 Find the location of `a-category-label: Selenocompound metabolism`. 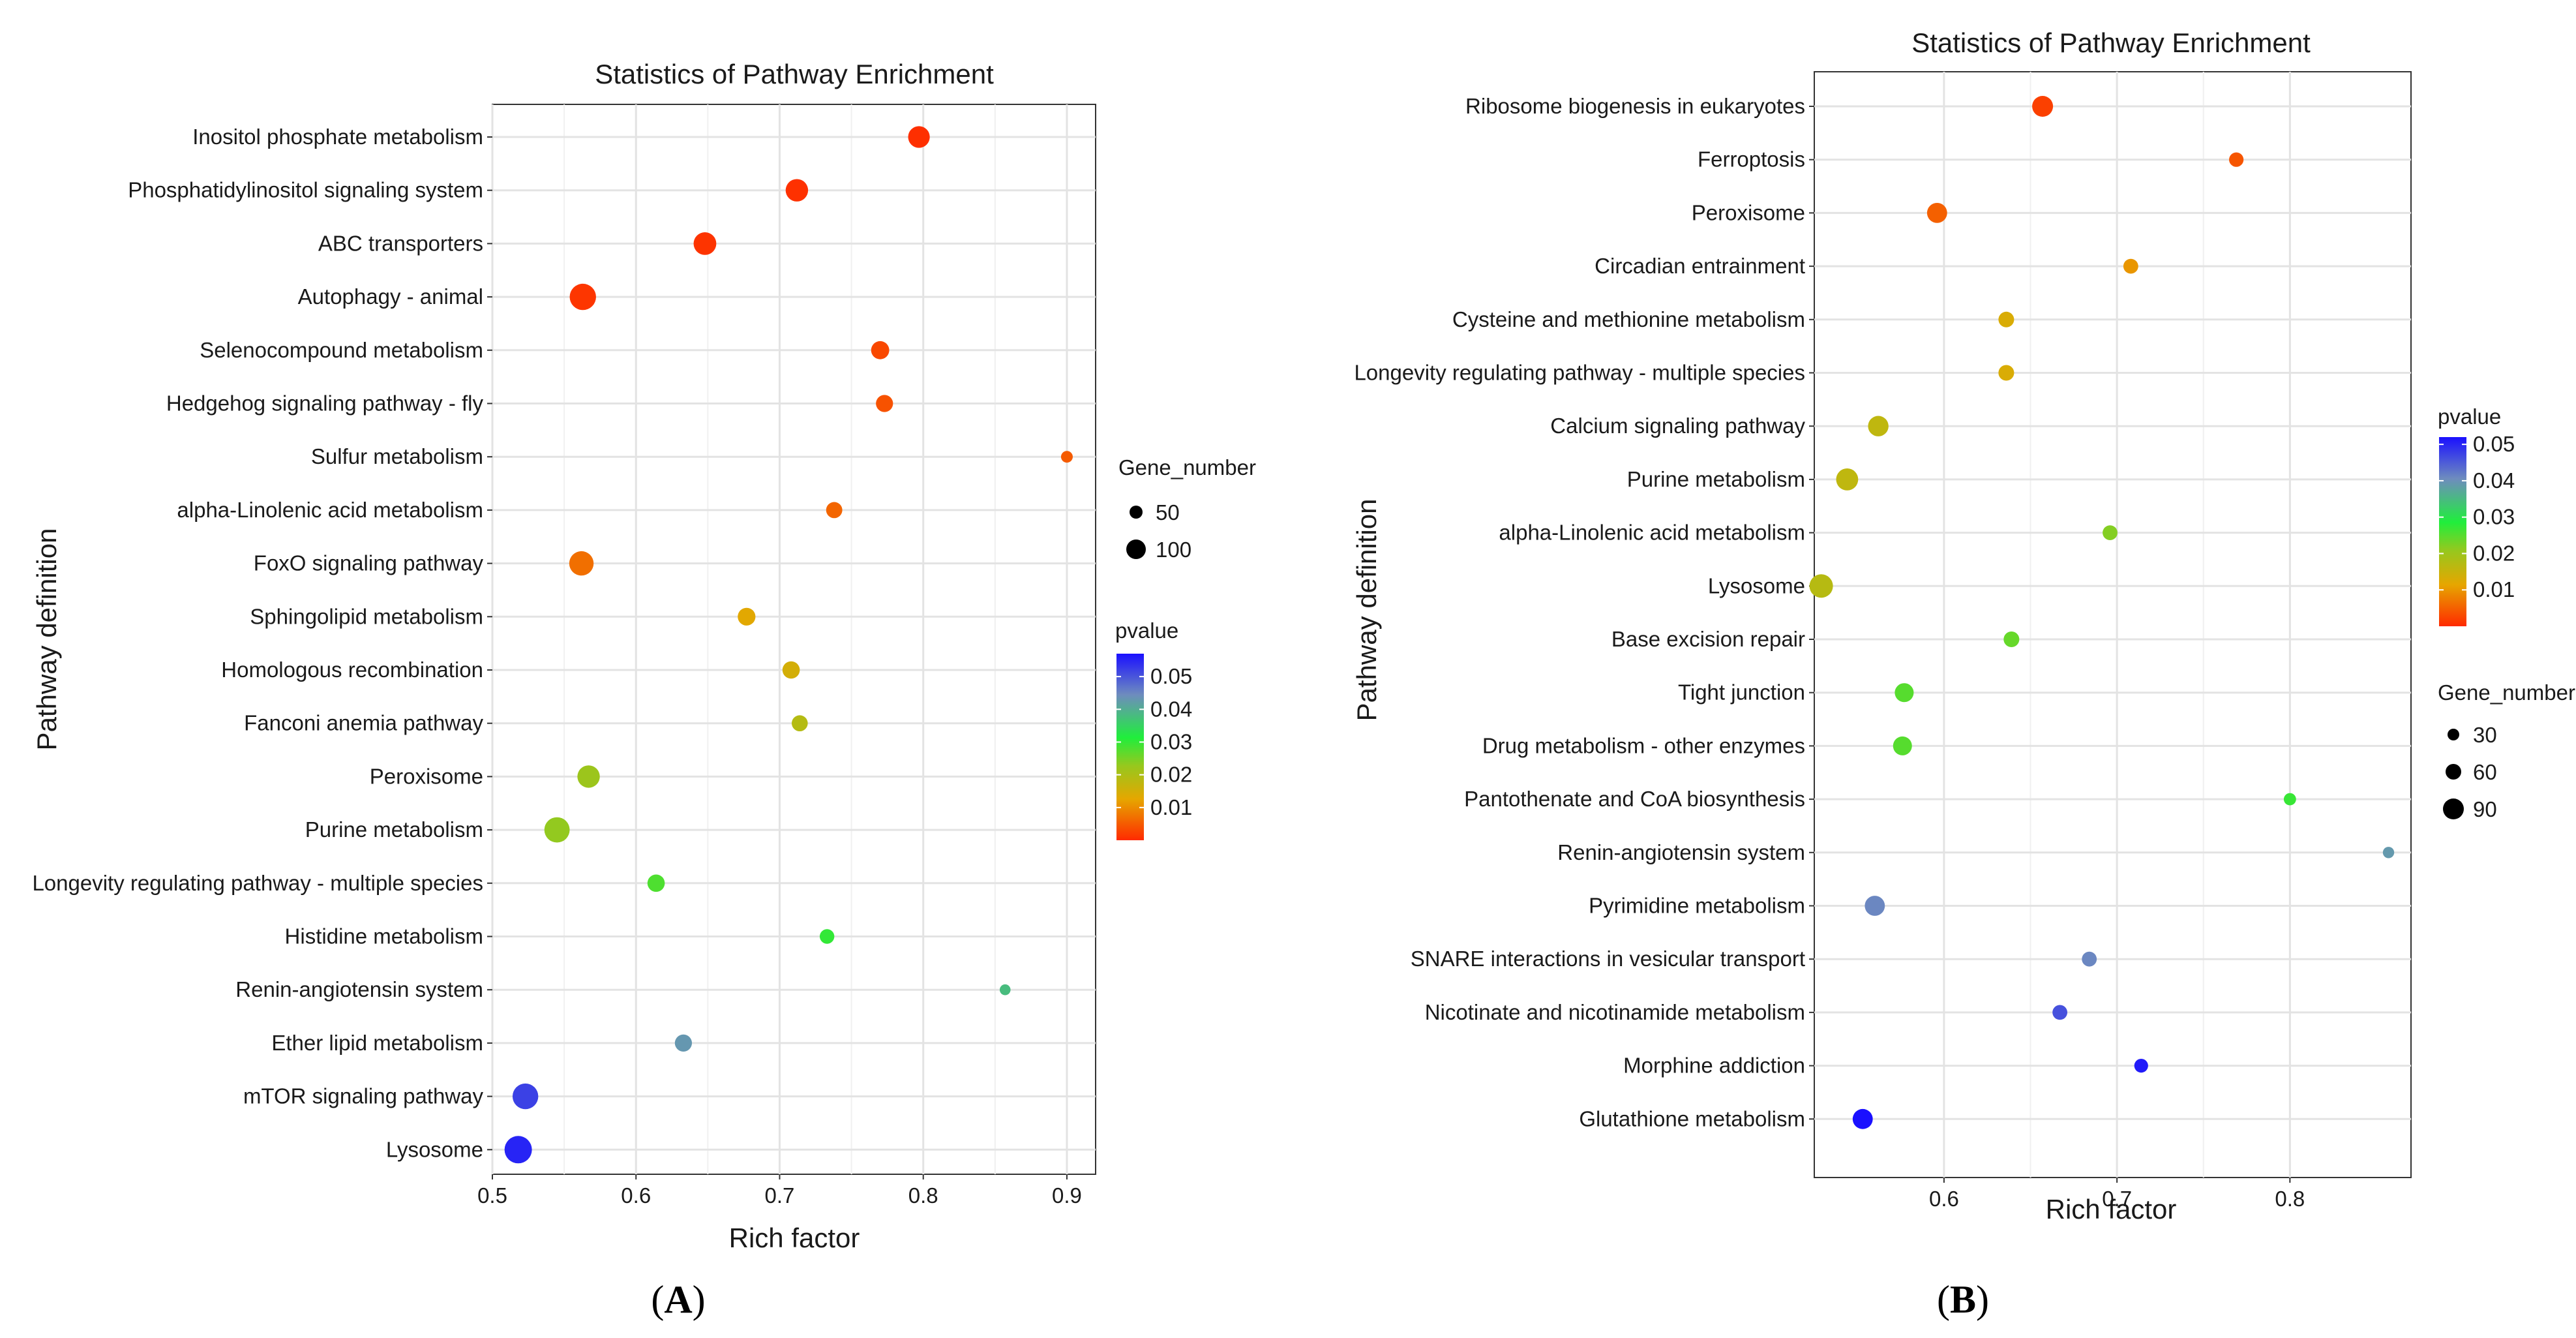

a-category-label: Selenocompound metabolism is located at coordinates (341, 350).